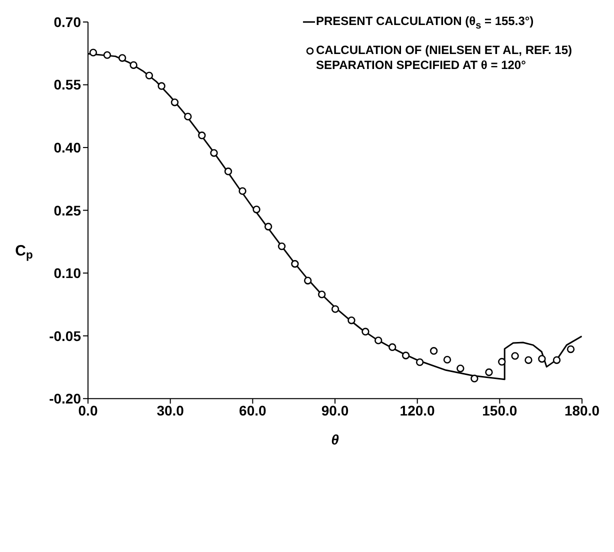 The width and height of the screenshot is (614, 552). I want to click on x-tick-label: 60.0, so click(253, 410).